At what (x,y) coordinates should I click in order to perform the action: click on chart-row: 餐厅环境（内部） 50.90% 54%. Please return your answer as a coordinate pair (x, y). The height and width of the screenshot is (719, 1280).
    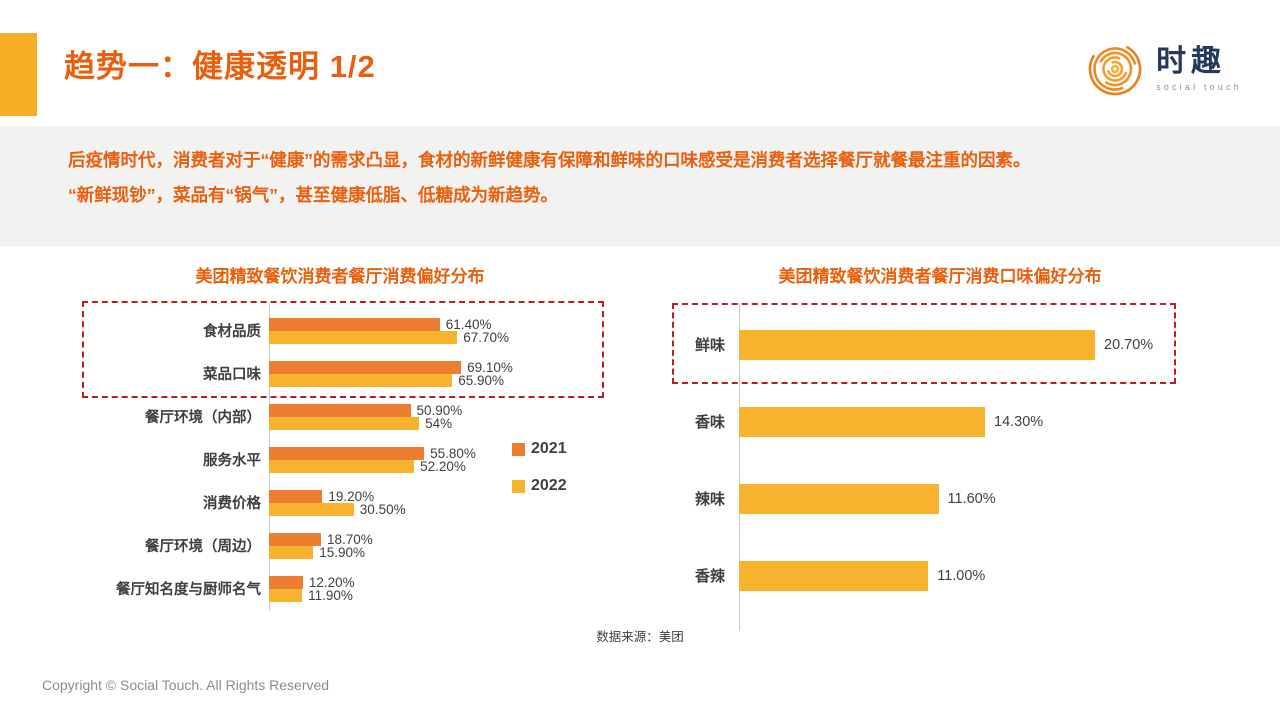
    Looking at the image, I should click on (340, 416).